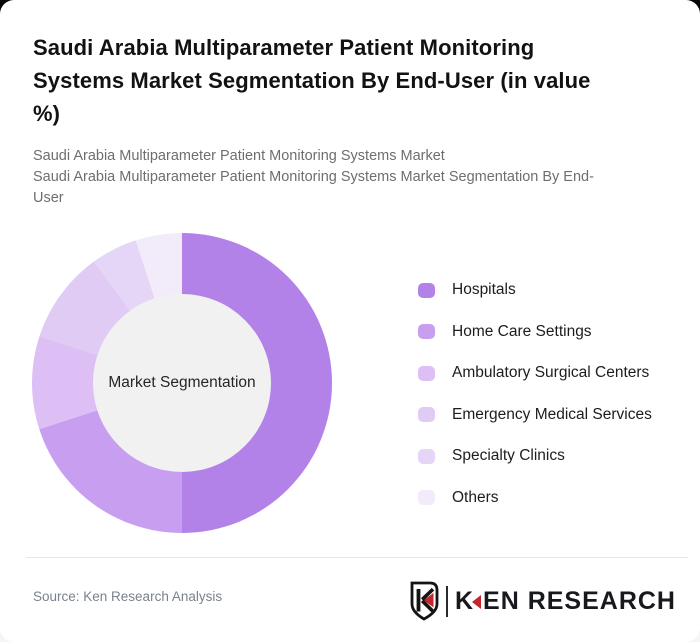 This screenshot has height=642, width=700. I want to click on ken-research-wordmark: K EN RESEARCH, so click(565, 601).